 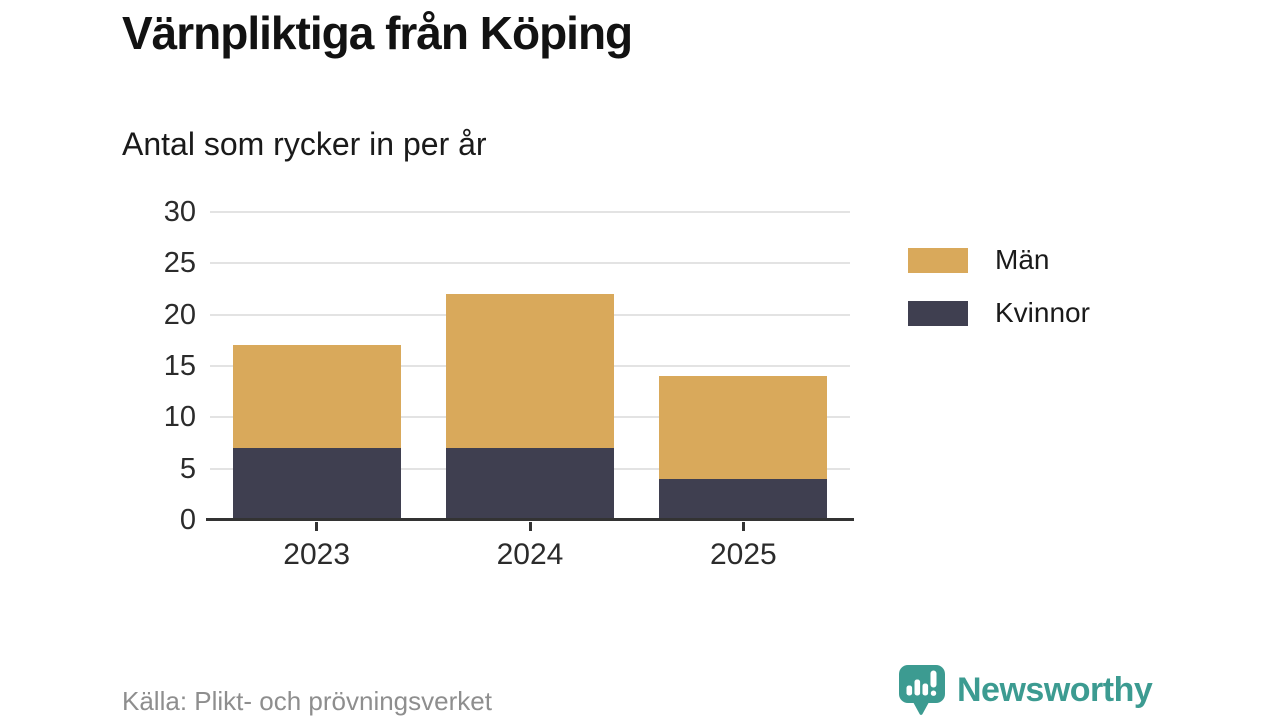 I want to click on newsworthy-logo: Newsworthy, so click(x=1025, y=690).